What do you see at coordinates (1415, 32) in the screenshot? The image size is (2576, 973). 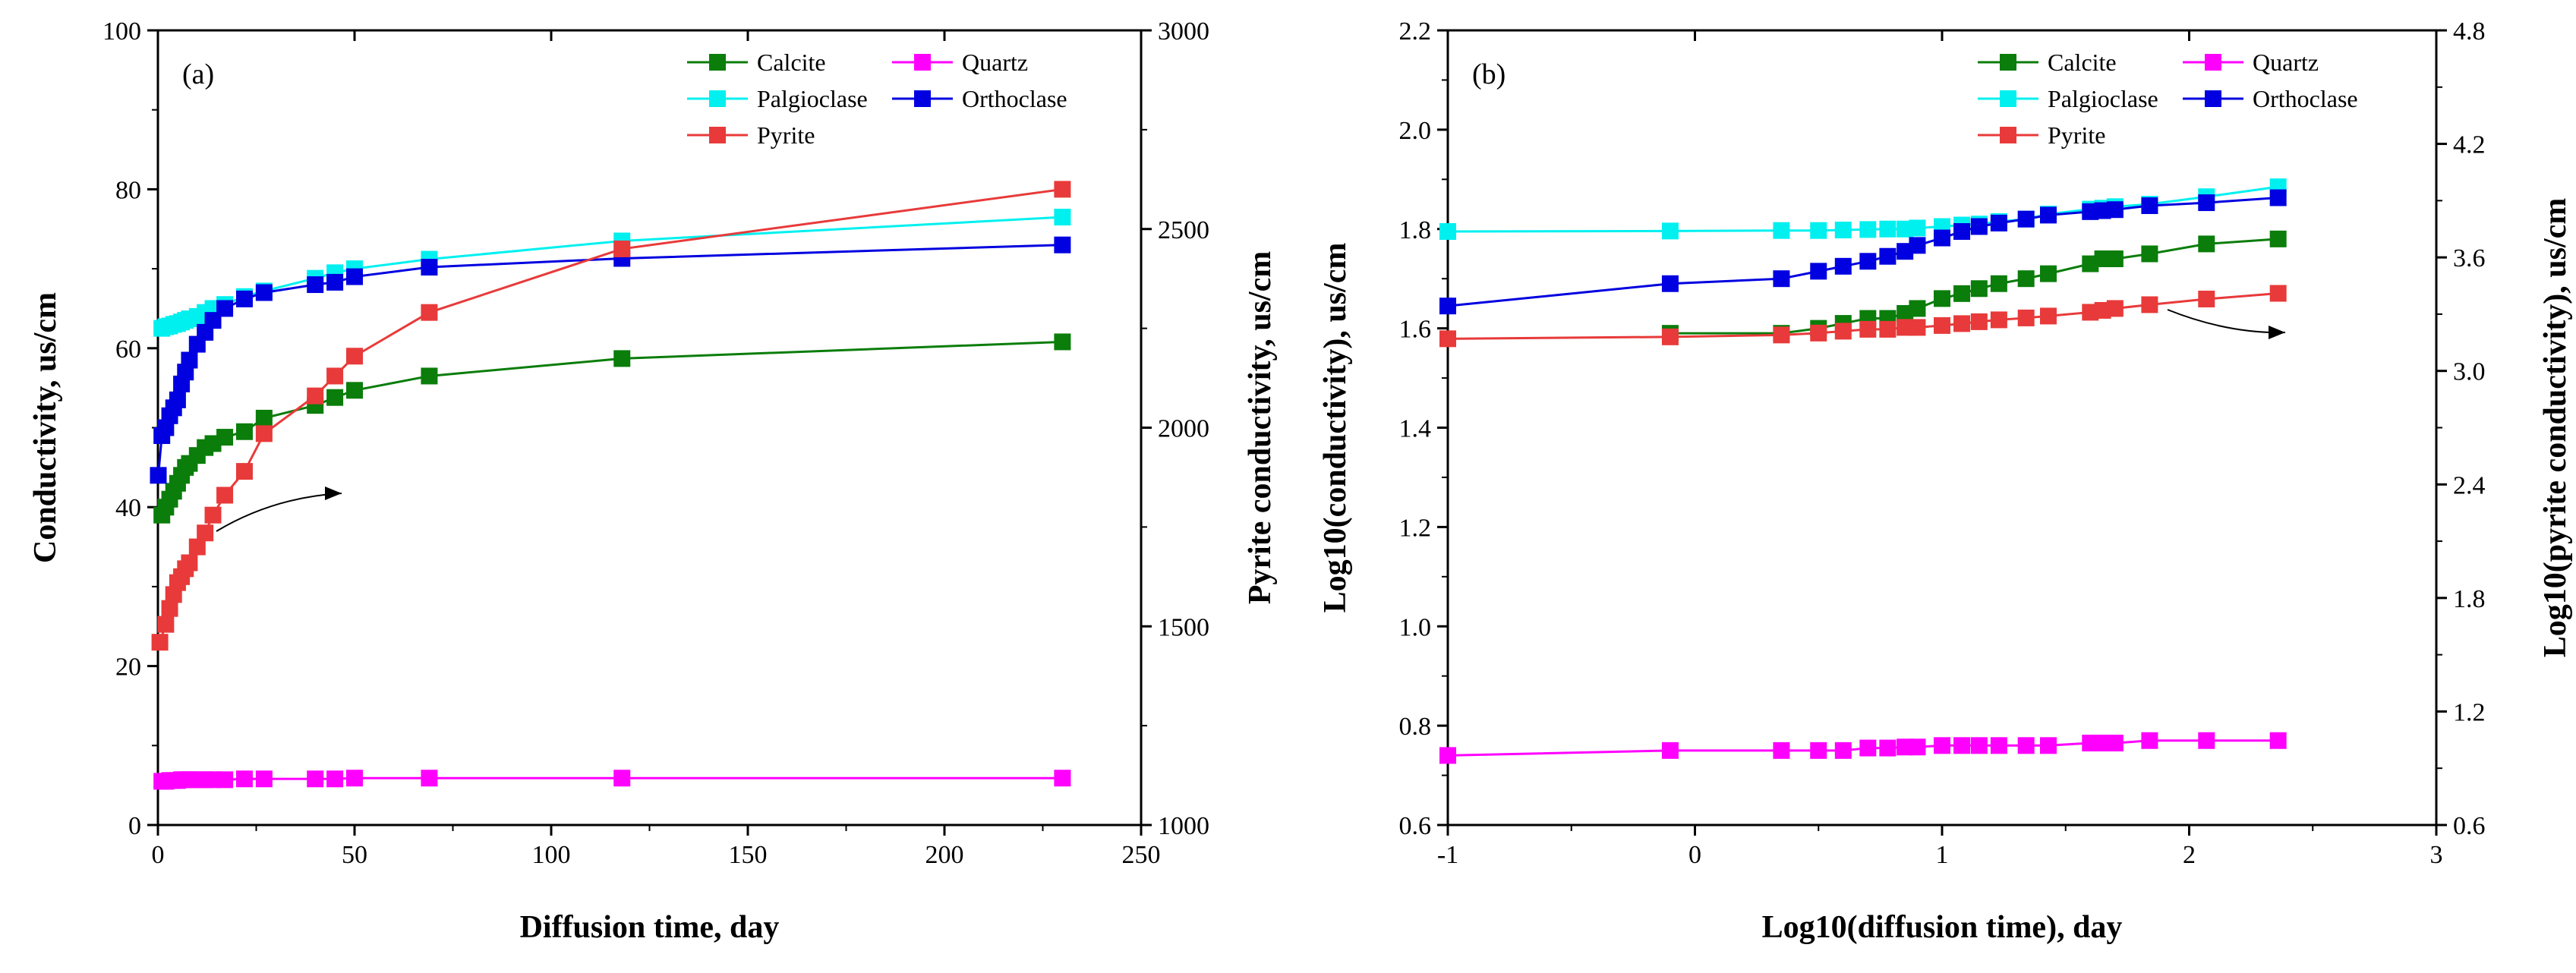 I see `y-tick-label: 2.2` at bounding box center [1415, 32].